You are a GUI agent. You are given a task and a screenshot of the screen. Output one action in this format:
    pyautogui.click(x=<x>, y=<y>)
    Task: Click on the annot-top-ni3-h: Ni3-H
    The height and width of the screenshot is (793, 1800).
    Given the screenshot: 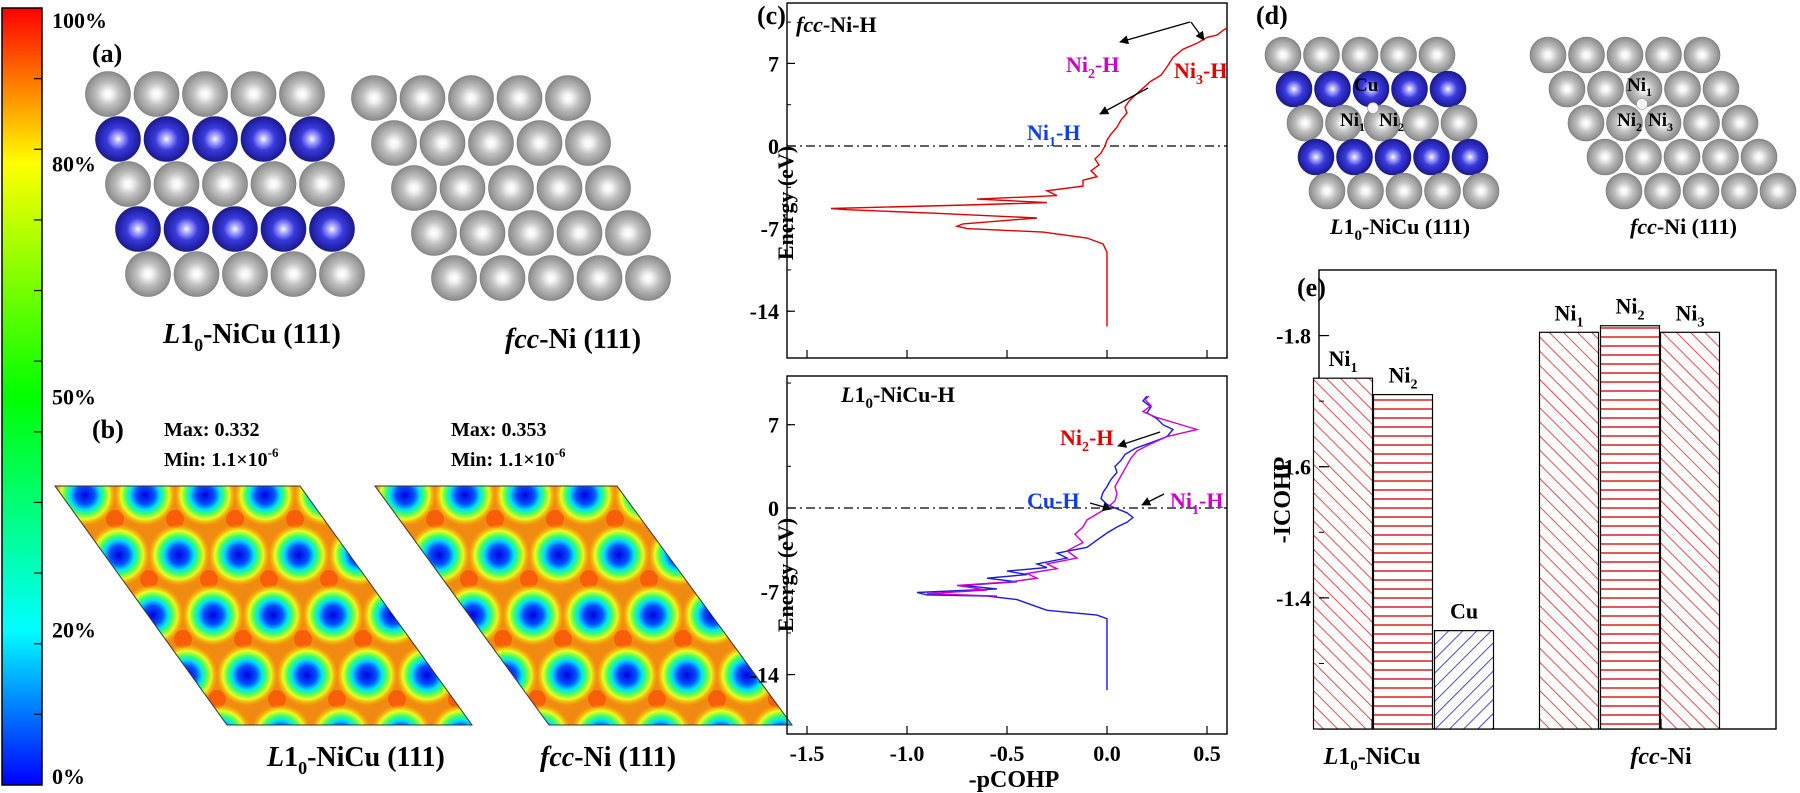 What is the action you would take?
    pyautogui.click(x=1200, y=73)
    